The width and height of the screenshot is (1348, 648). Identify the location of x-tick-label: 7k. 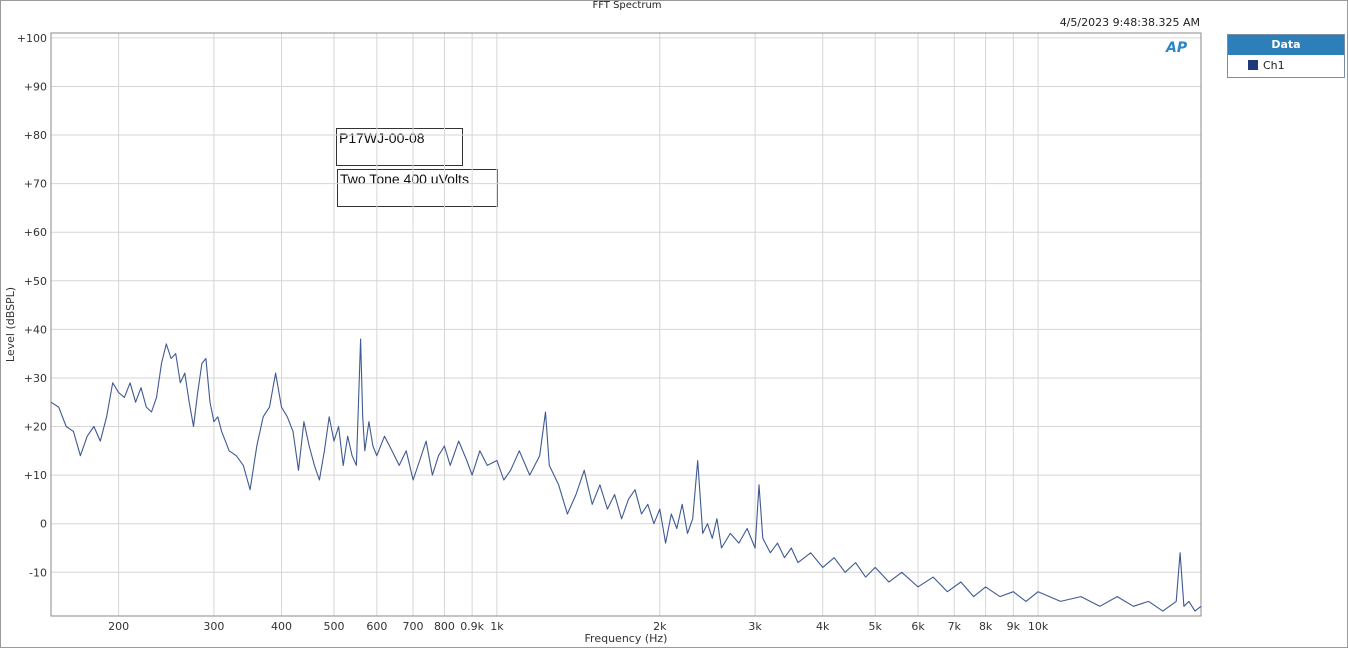
(955, 626).